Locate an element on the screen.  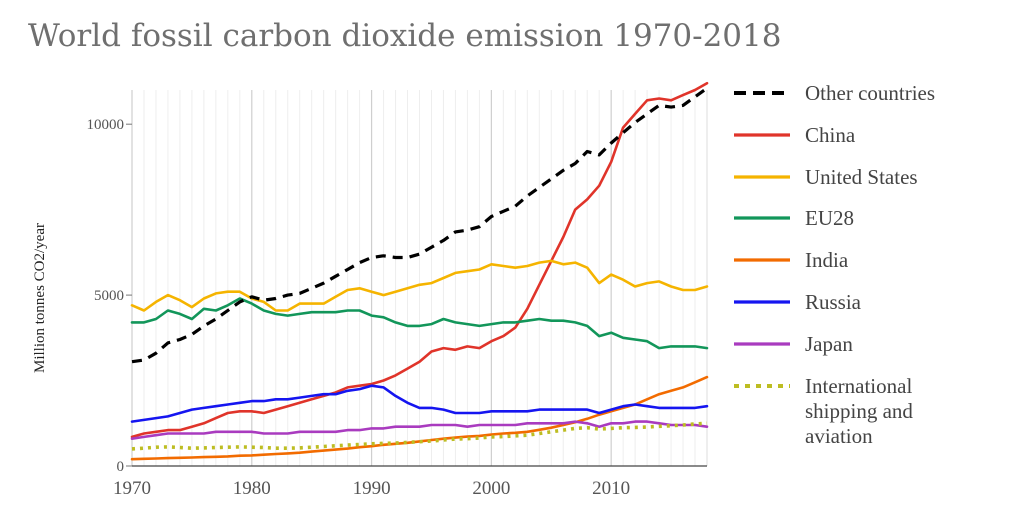
legend-label: International is located at coordinates (858, 386).